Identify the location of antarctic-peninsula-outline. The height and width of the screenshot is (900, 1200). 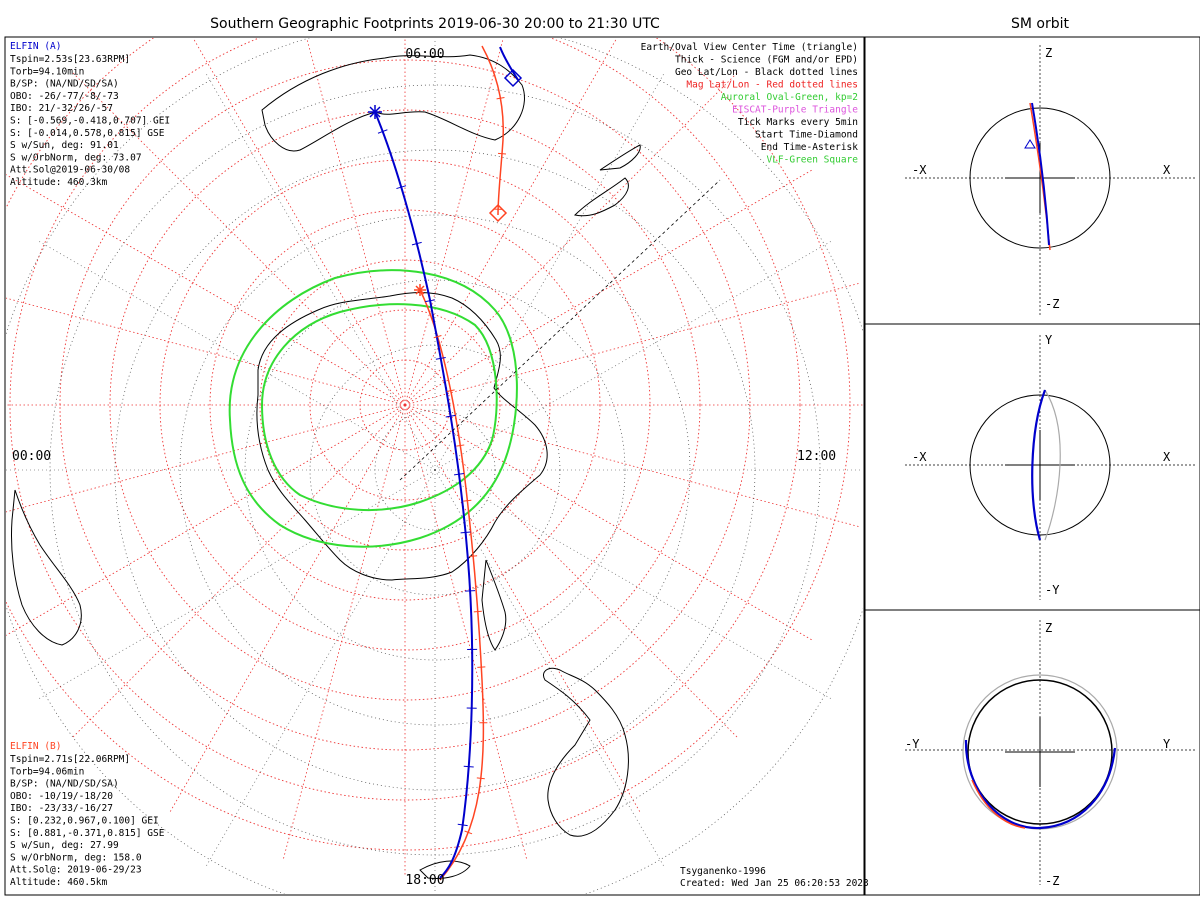
(494, 605).